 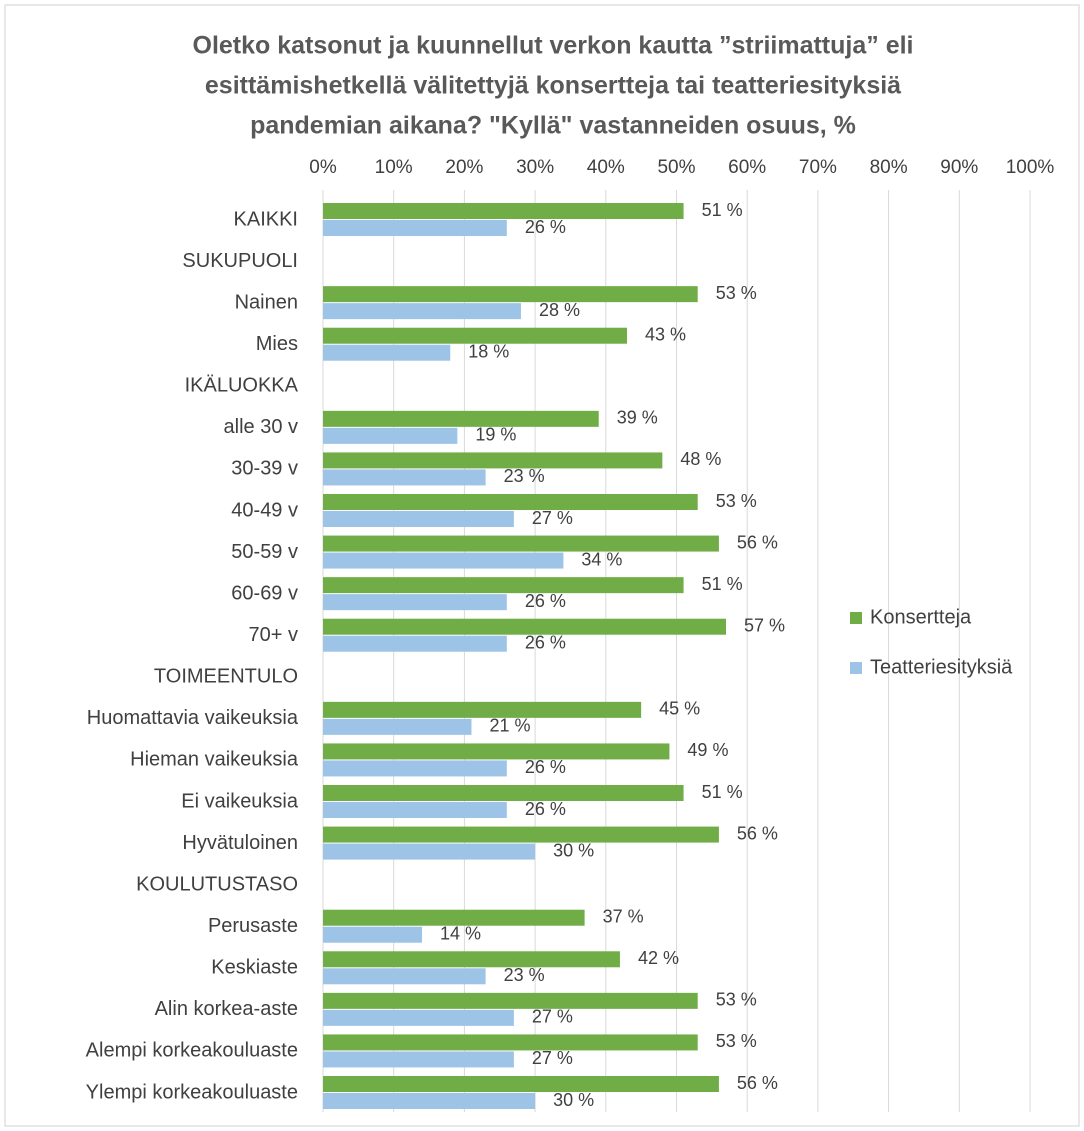 I want to click on x-tick-label: 90%, so click(x=959, y=167).